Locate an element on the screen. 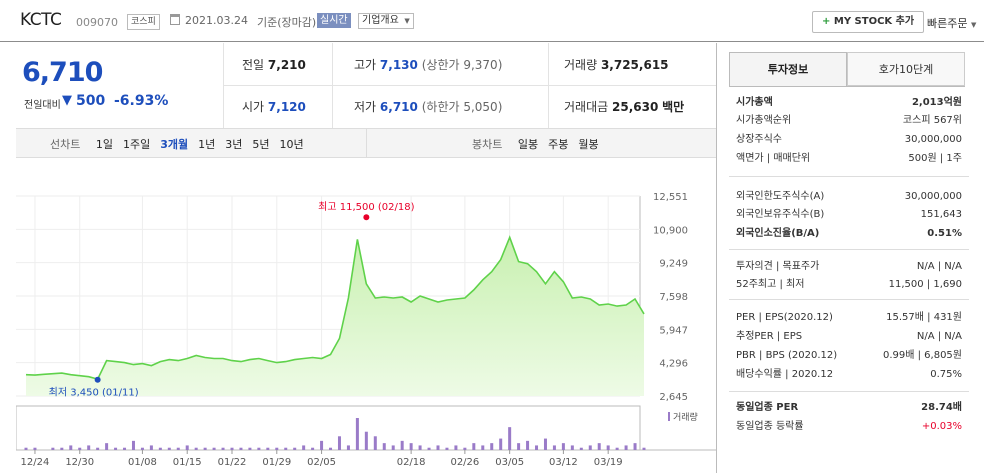  info-row: 52주최고 | 최저 11,500 | 1,690 is located at coordinates (849, 285).